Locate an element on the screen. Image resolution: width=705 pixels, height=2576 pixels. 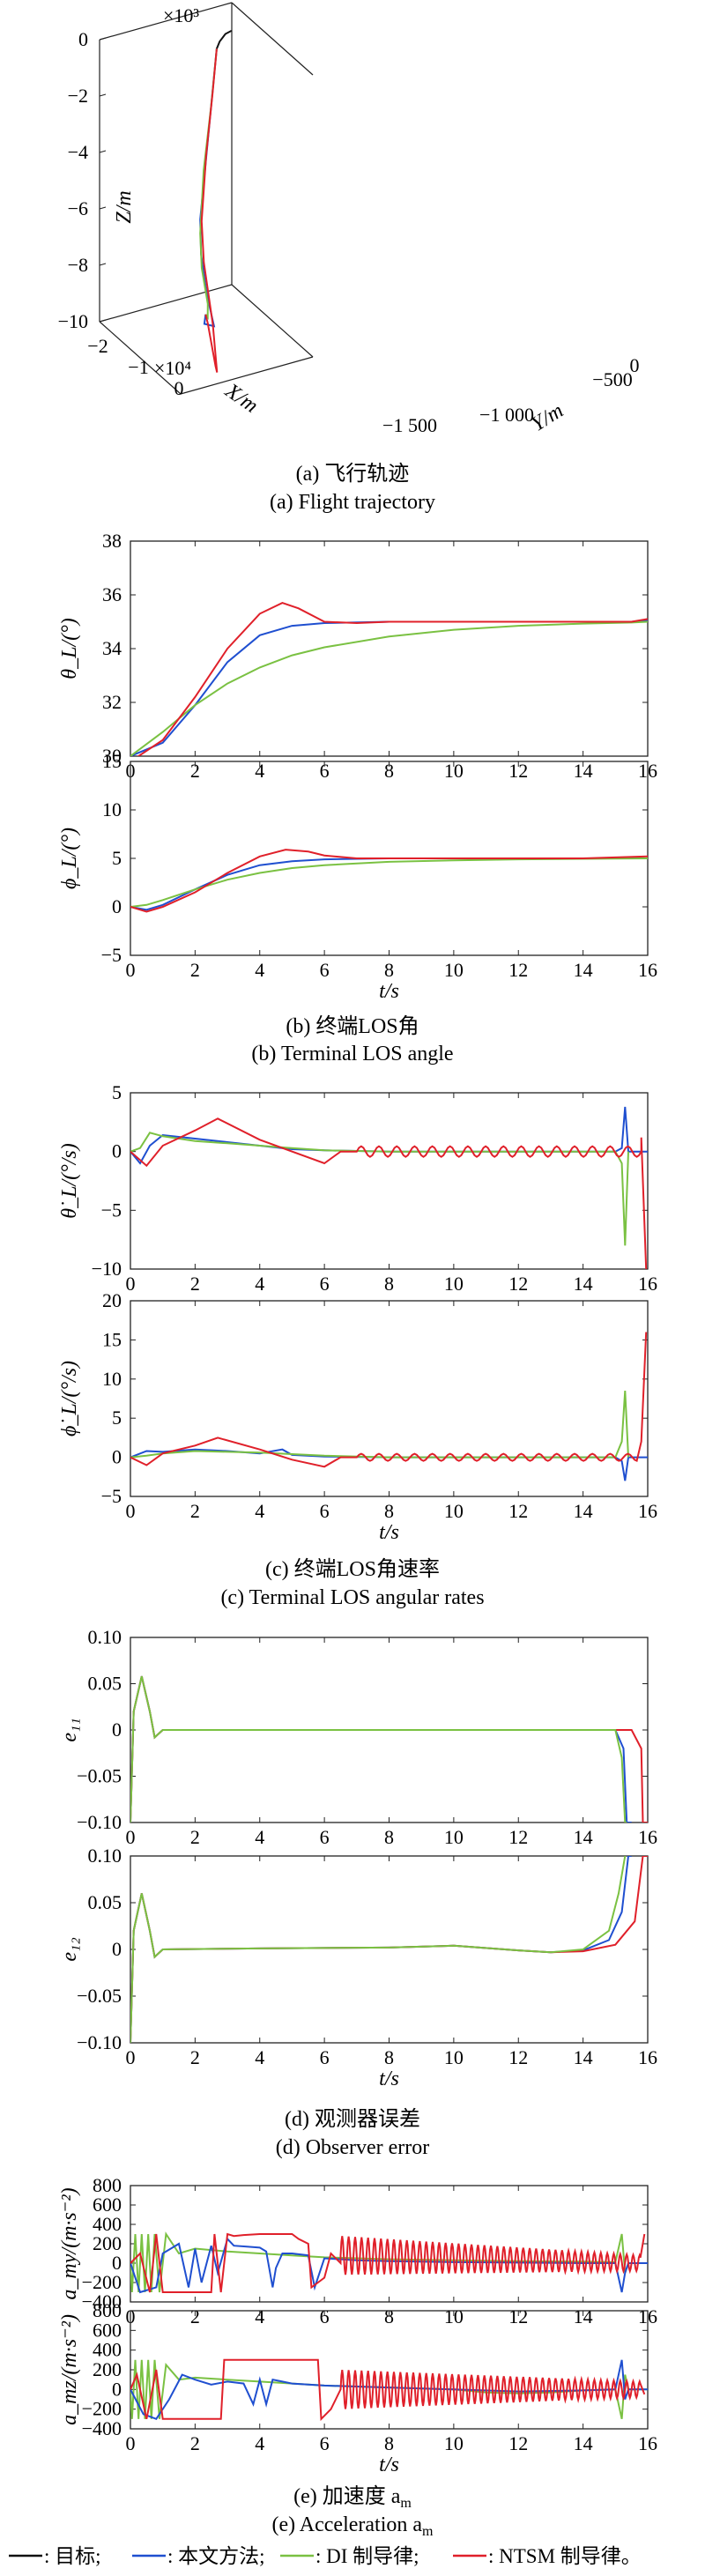
caption-c-cn: (c) 终端LOS角速率 is located at coordinates (353, 1569).